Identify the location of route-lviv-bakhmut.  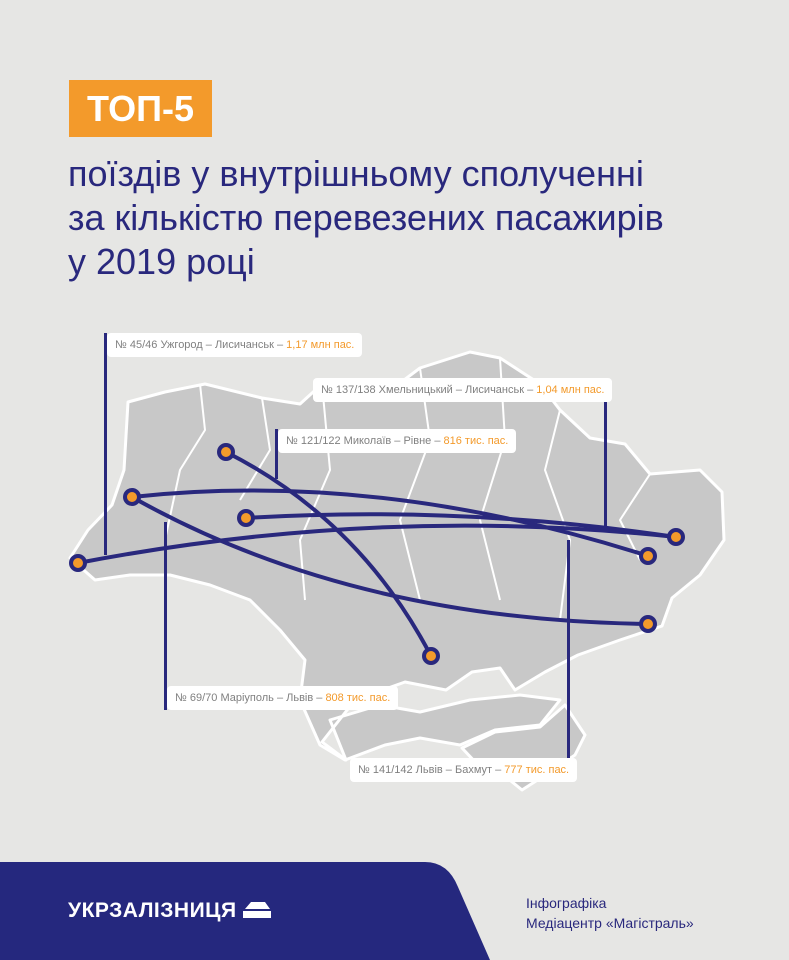
(390, 523).